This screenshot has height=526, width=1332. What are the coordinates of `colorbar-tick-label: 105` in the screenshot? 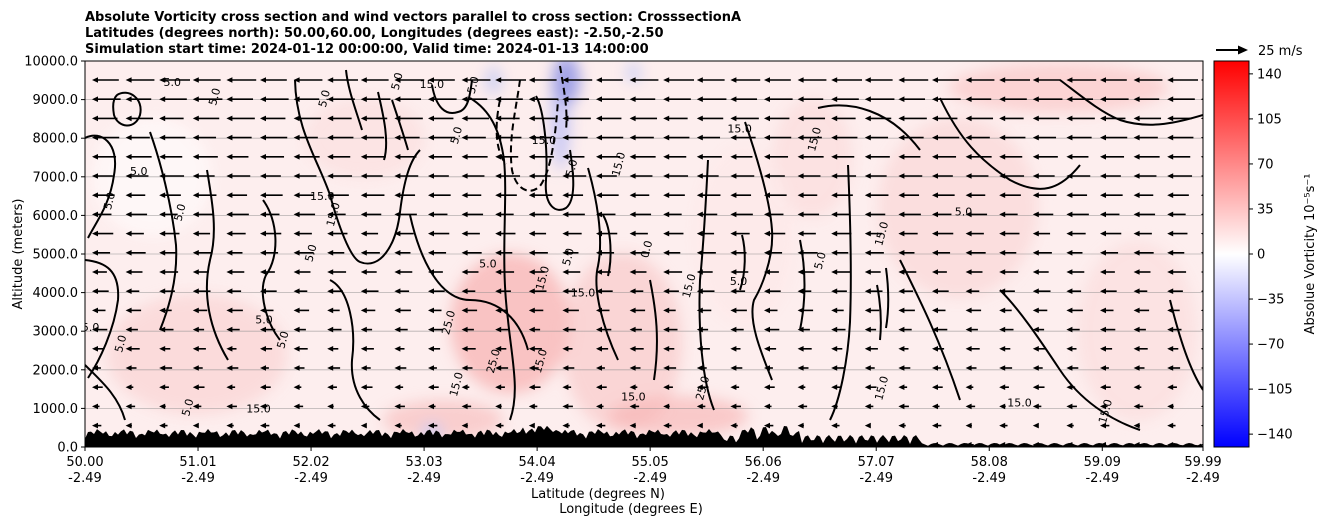 It's located at (1269, 119).